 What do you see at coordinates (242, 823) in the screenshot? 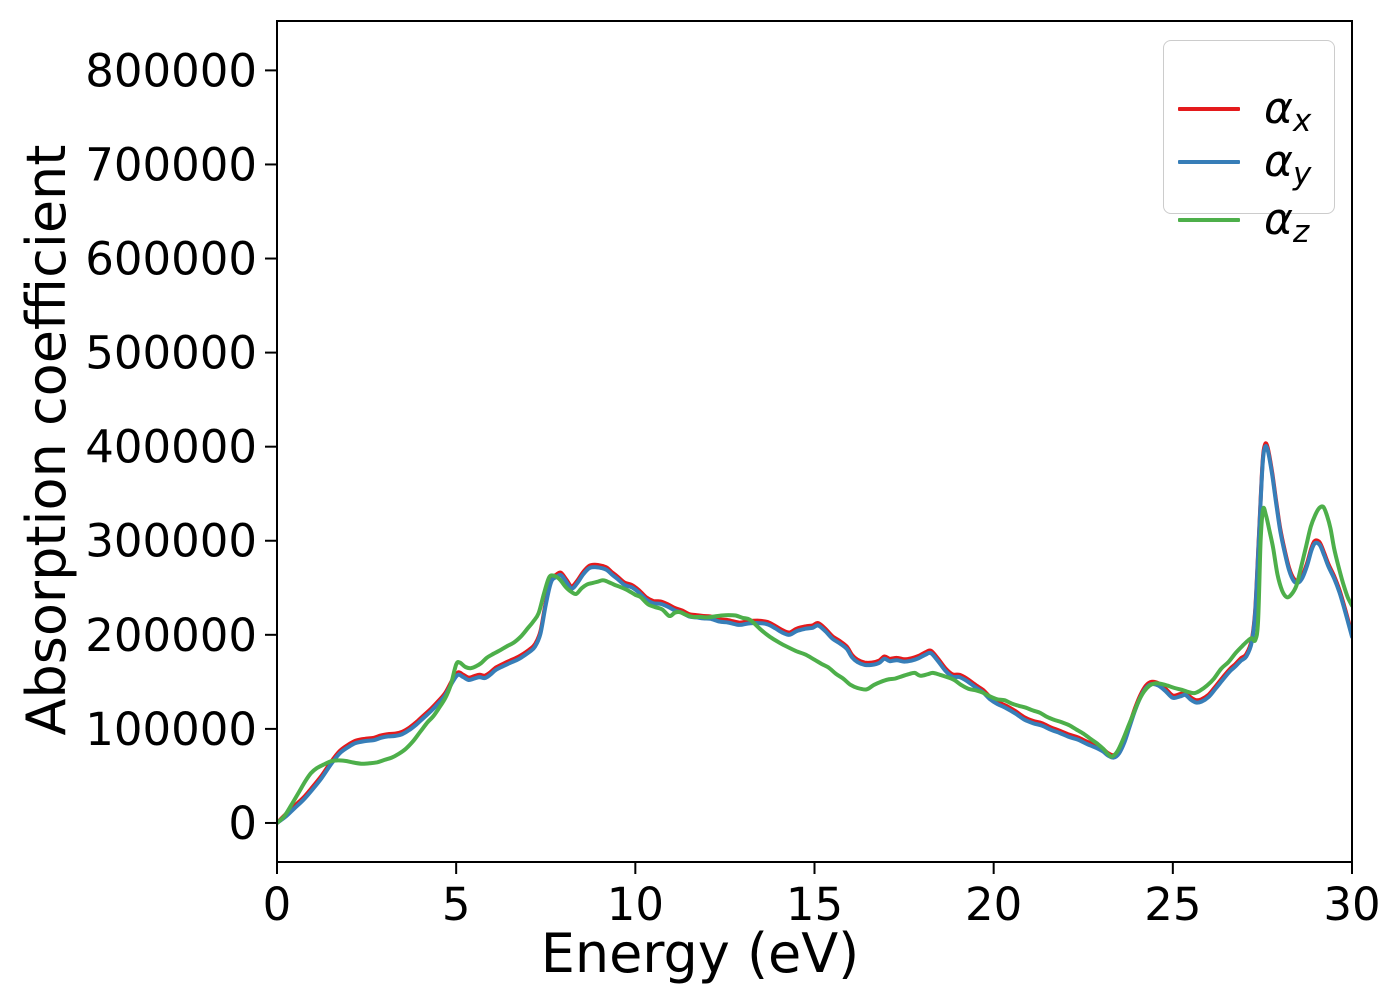
I see `y-tick-label: 0` at bounding box center [242, 823].